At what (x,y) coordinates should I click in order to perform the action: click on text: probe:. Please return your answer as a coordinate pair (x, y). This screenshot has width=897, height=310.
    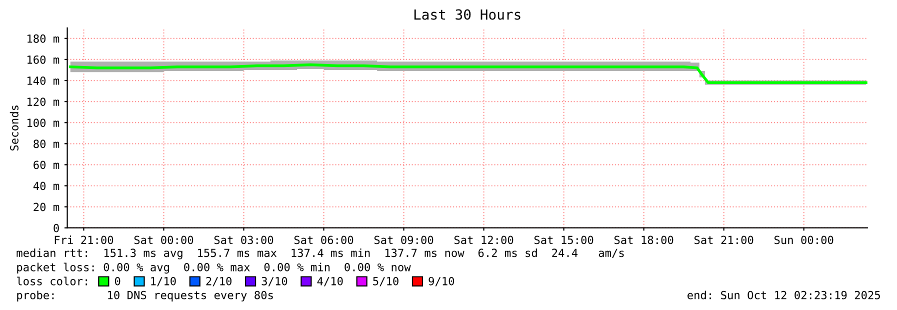
    Looking at the image, I should click on (35, 296).